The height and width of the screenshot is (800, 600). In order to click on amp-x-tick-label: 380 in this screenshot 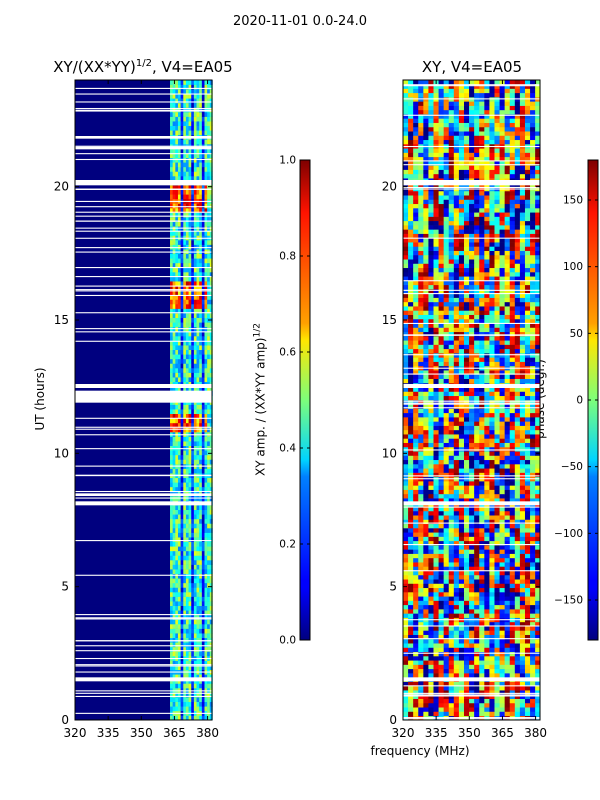, I will do `click(207, 733)`.